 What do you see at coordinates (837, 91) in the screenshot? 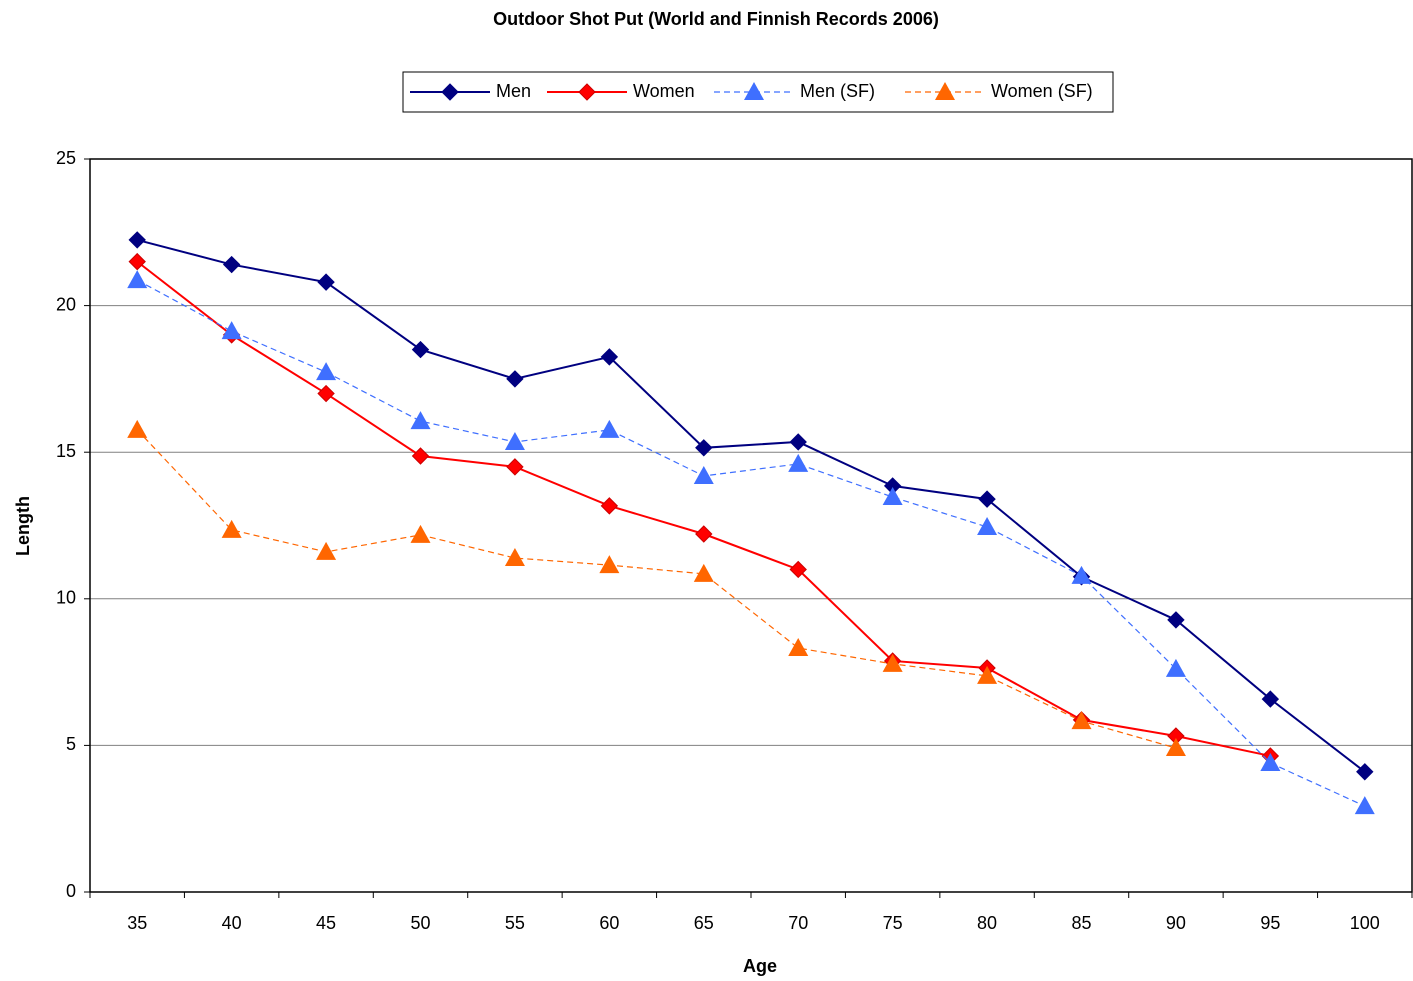
I see `legend-label: Men (SF)` at bounding box center [837, 91].